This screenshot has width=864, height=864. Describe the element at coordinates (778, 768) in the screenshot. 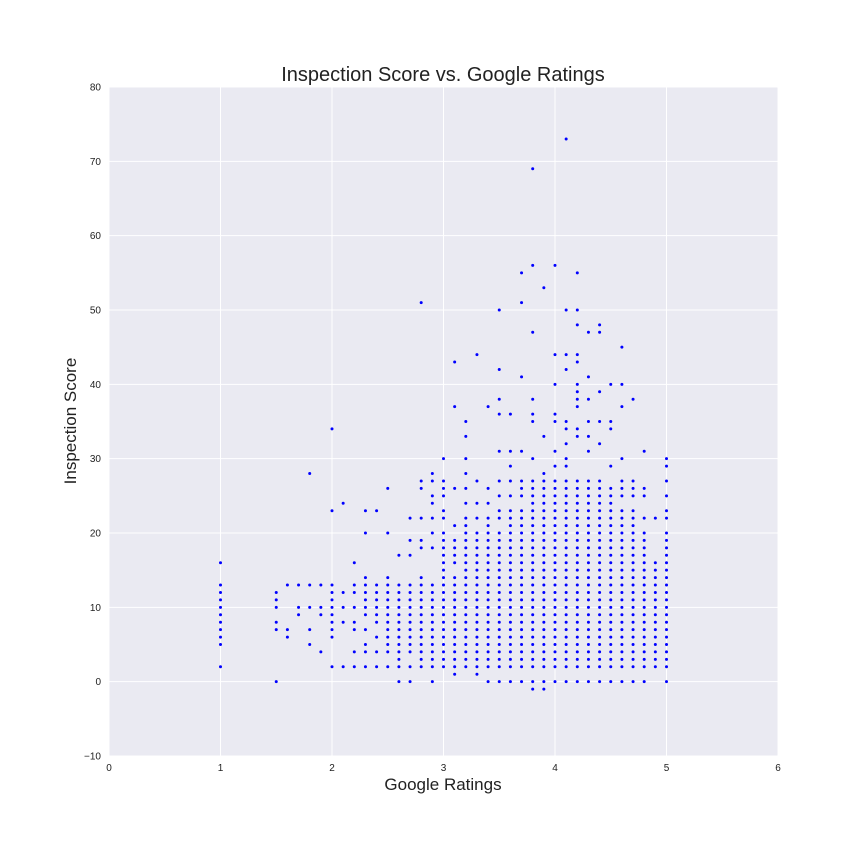

I see `x-tick-label: 6` at that location.